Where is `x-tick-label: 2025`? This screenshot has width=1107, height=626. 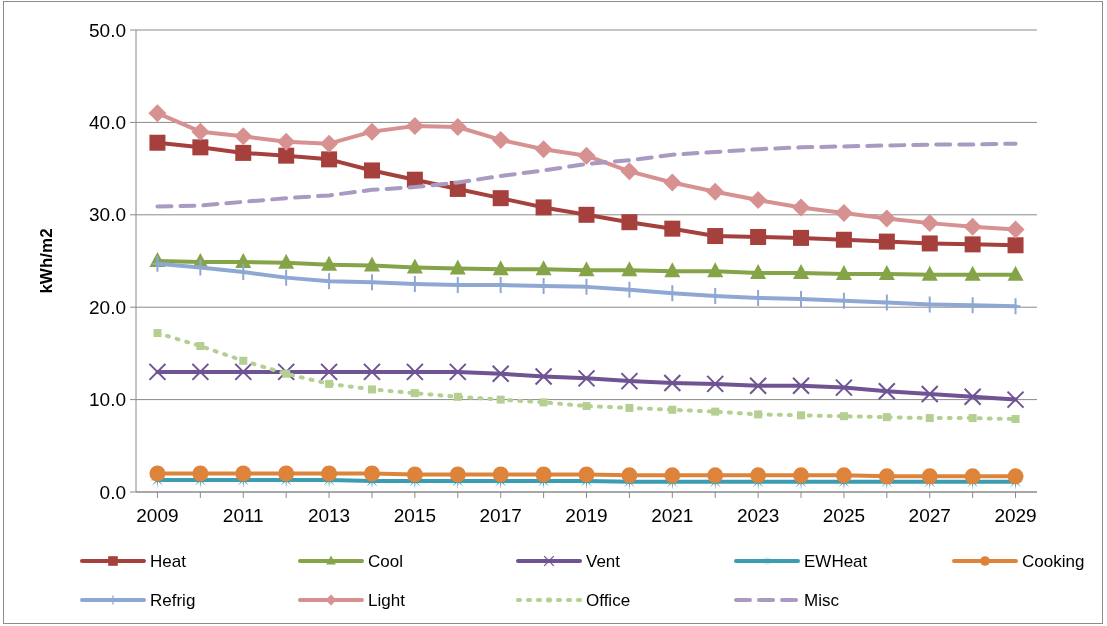 x-tick-label: 2025 is located at coordinates (844, 515).